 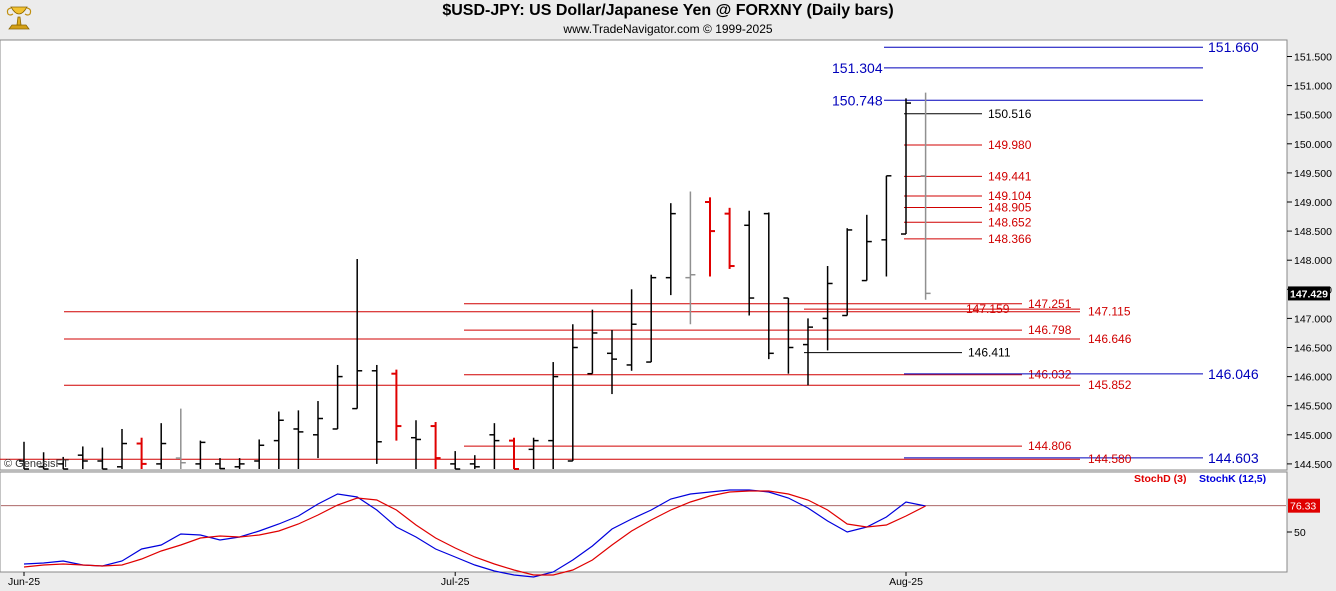 I want to click on price-tick-label-4: 149.500, so click(x=1313, y=174).